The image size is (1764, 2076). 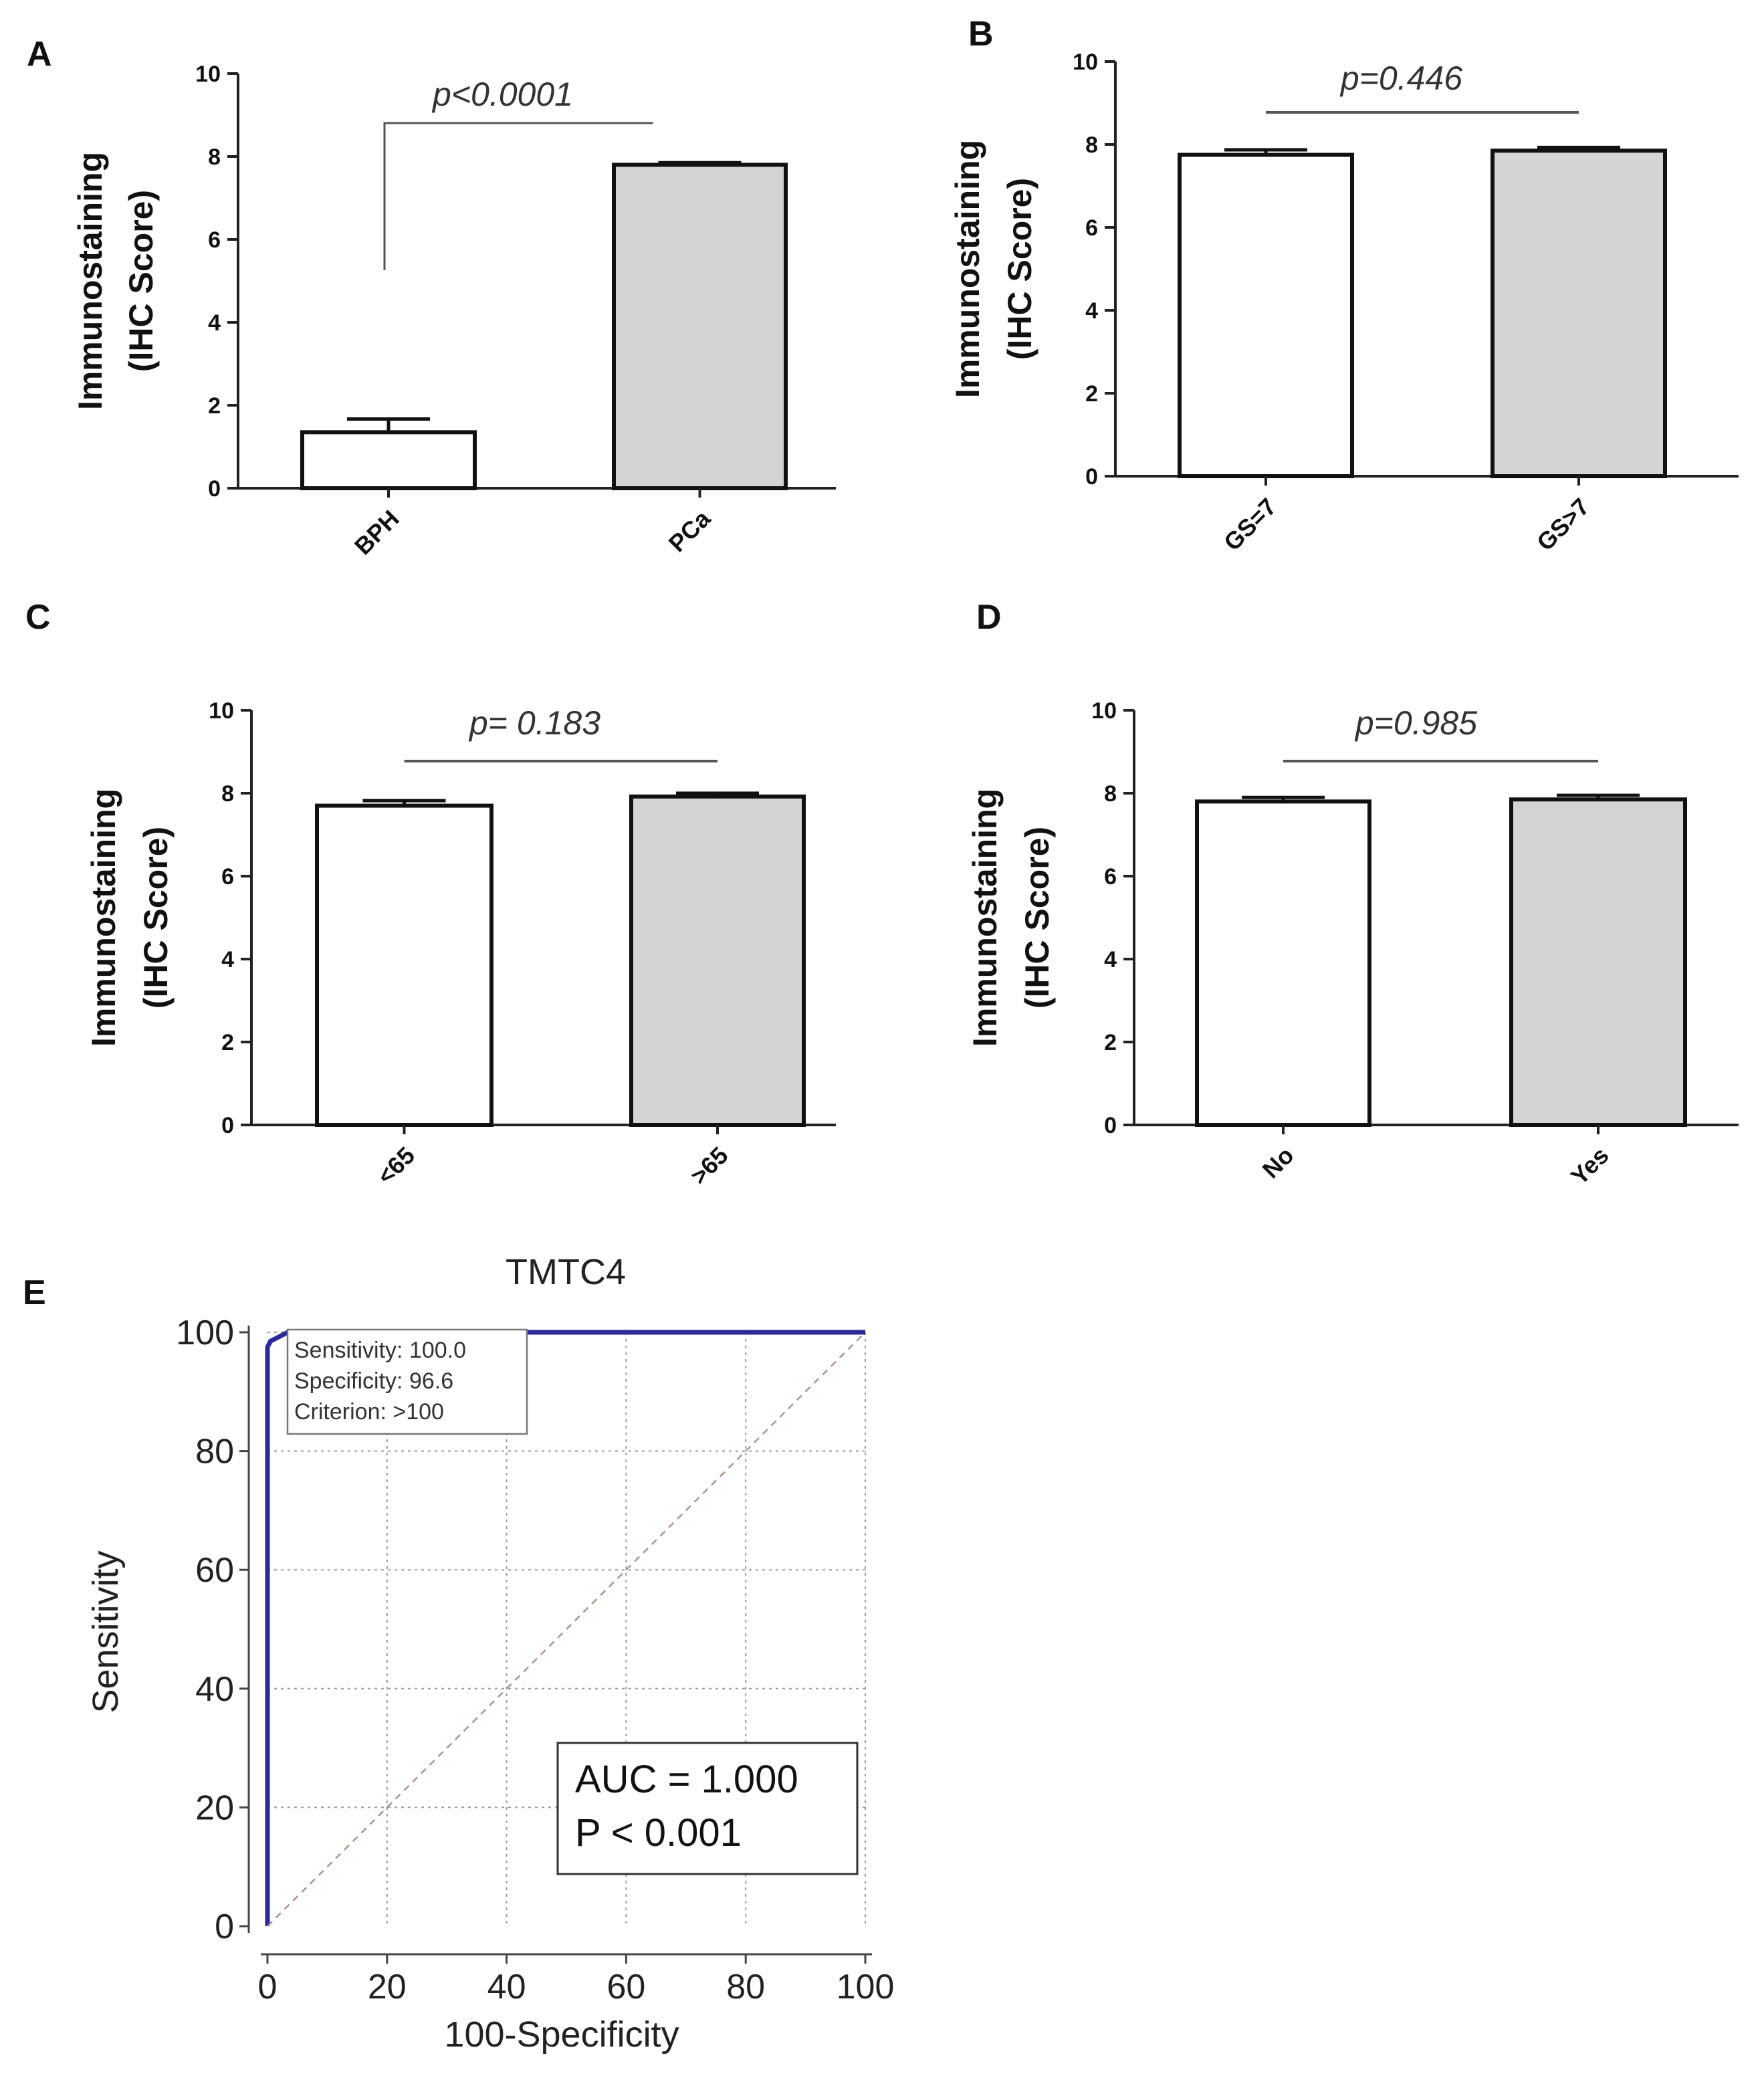 What do you see at coordinates (626, 1987) in the screenshot?
I see `x-tick-label: 60` at bounding box center [626, 1987].